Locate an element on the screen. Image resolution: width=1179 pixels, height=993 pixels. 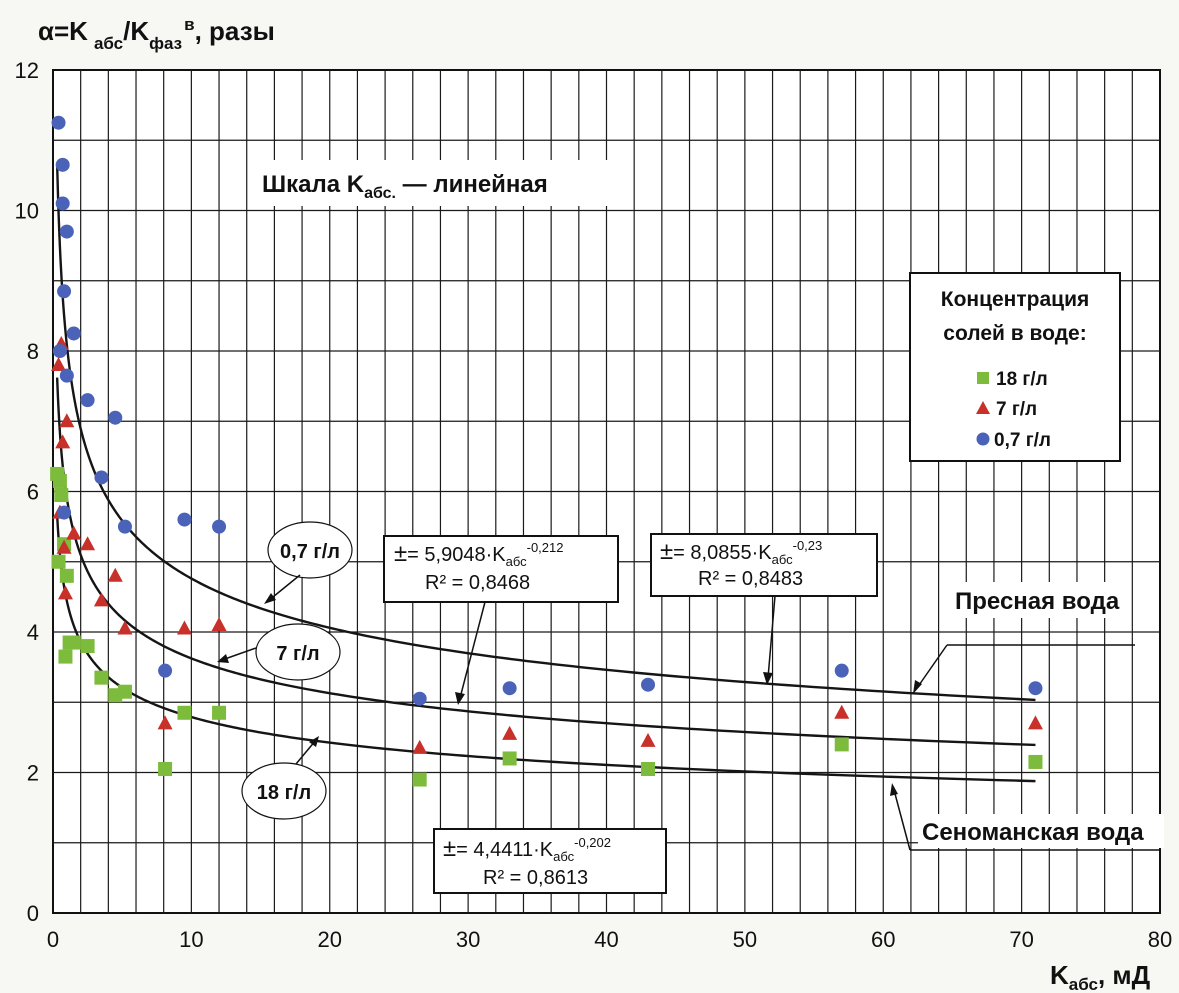
svg-text: Пресная вода is located at coordinates (1037, 601).